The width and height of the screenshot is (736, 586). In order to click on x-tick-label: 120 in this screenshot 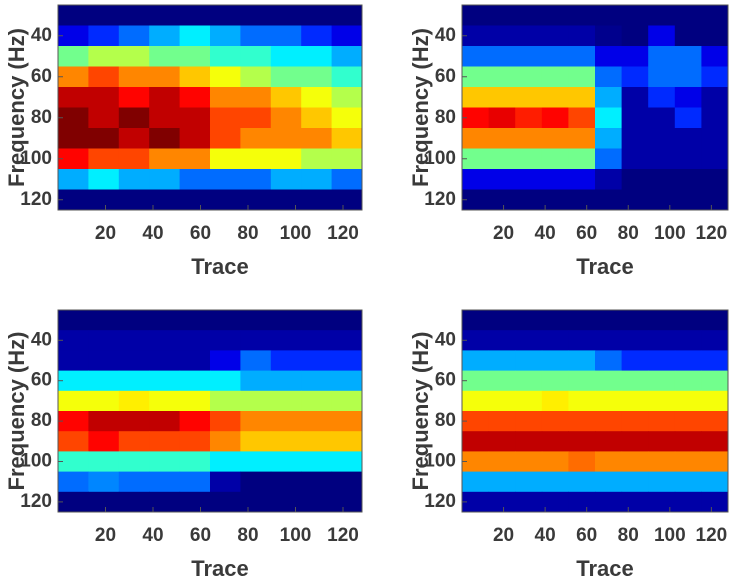, I will do `click(343, 535)`.